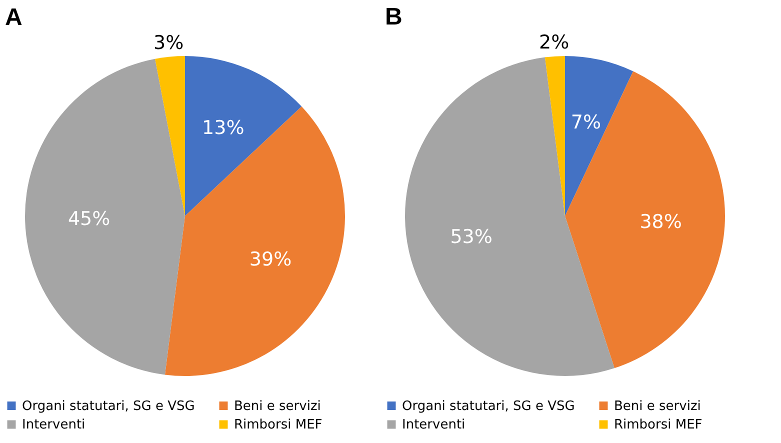 Image resolution: width=781 pixels, height=443 pixels. Describe the element at coordinates (89, 219) in the screenshot. I see `data-label: 45%` at that location.